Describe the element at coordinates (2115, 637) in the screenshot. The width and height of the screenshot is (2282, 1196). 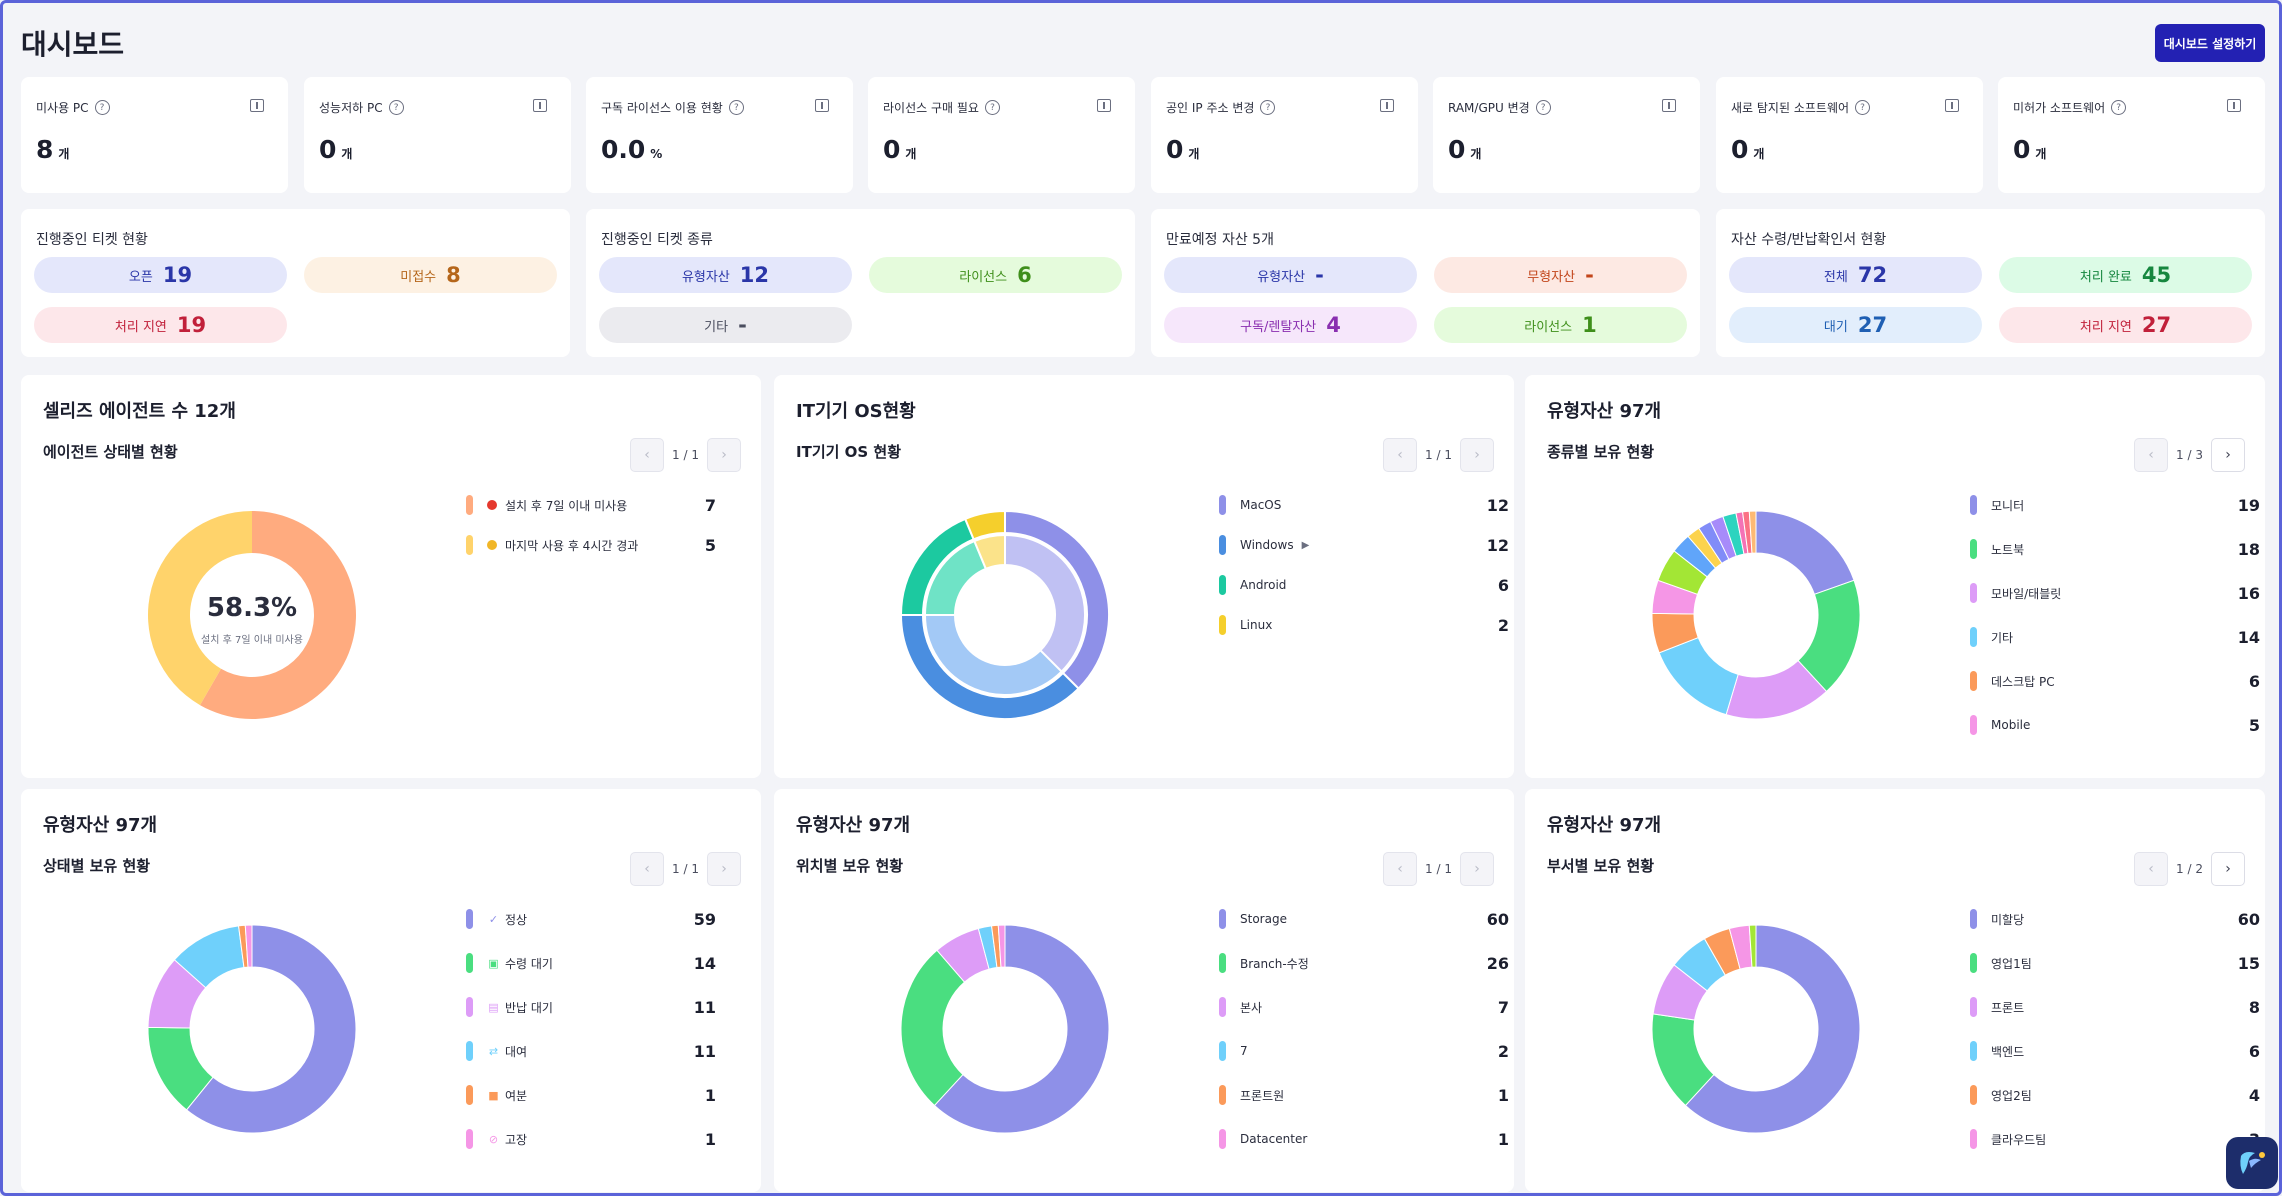
I see `legend-item: 기타 14` at that location.